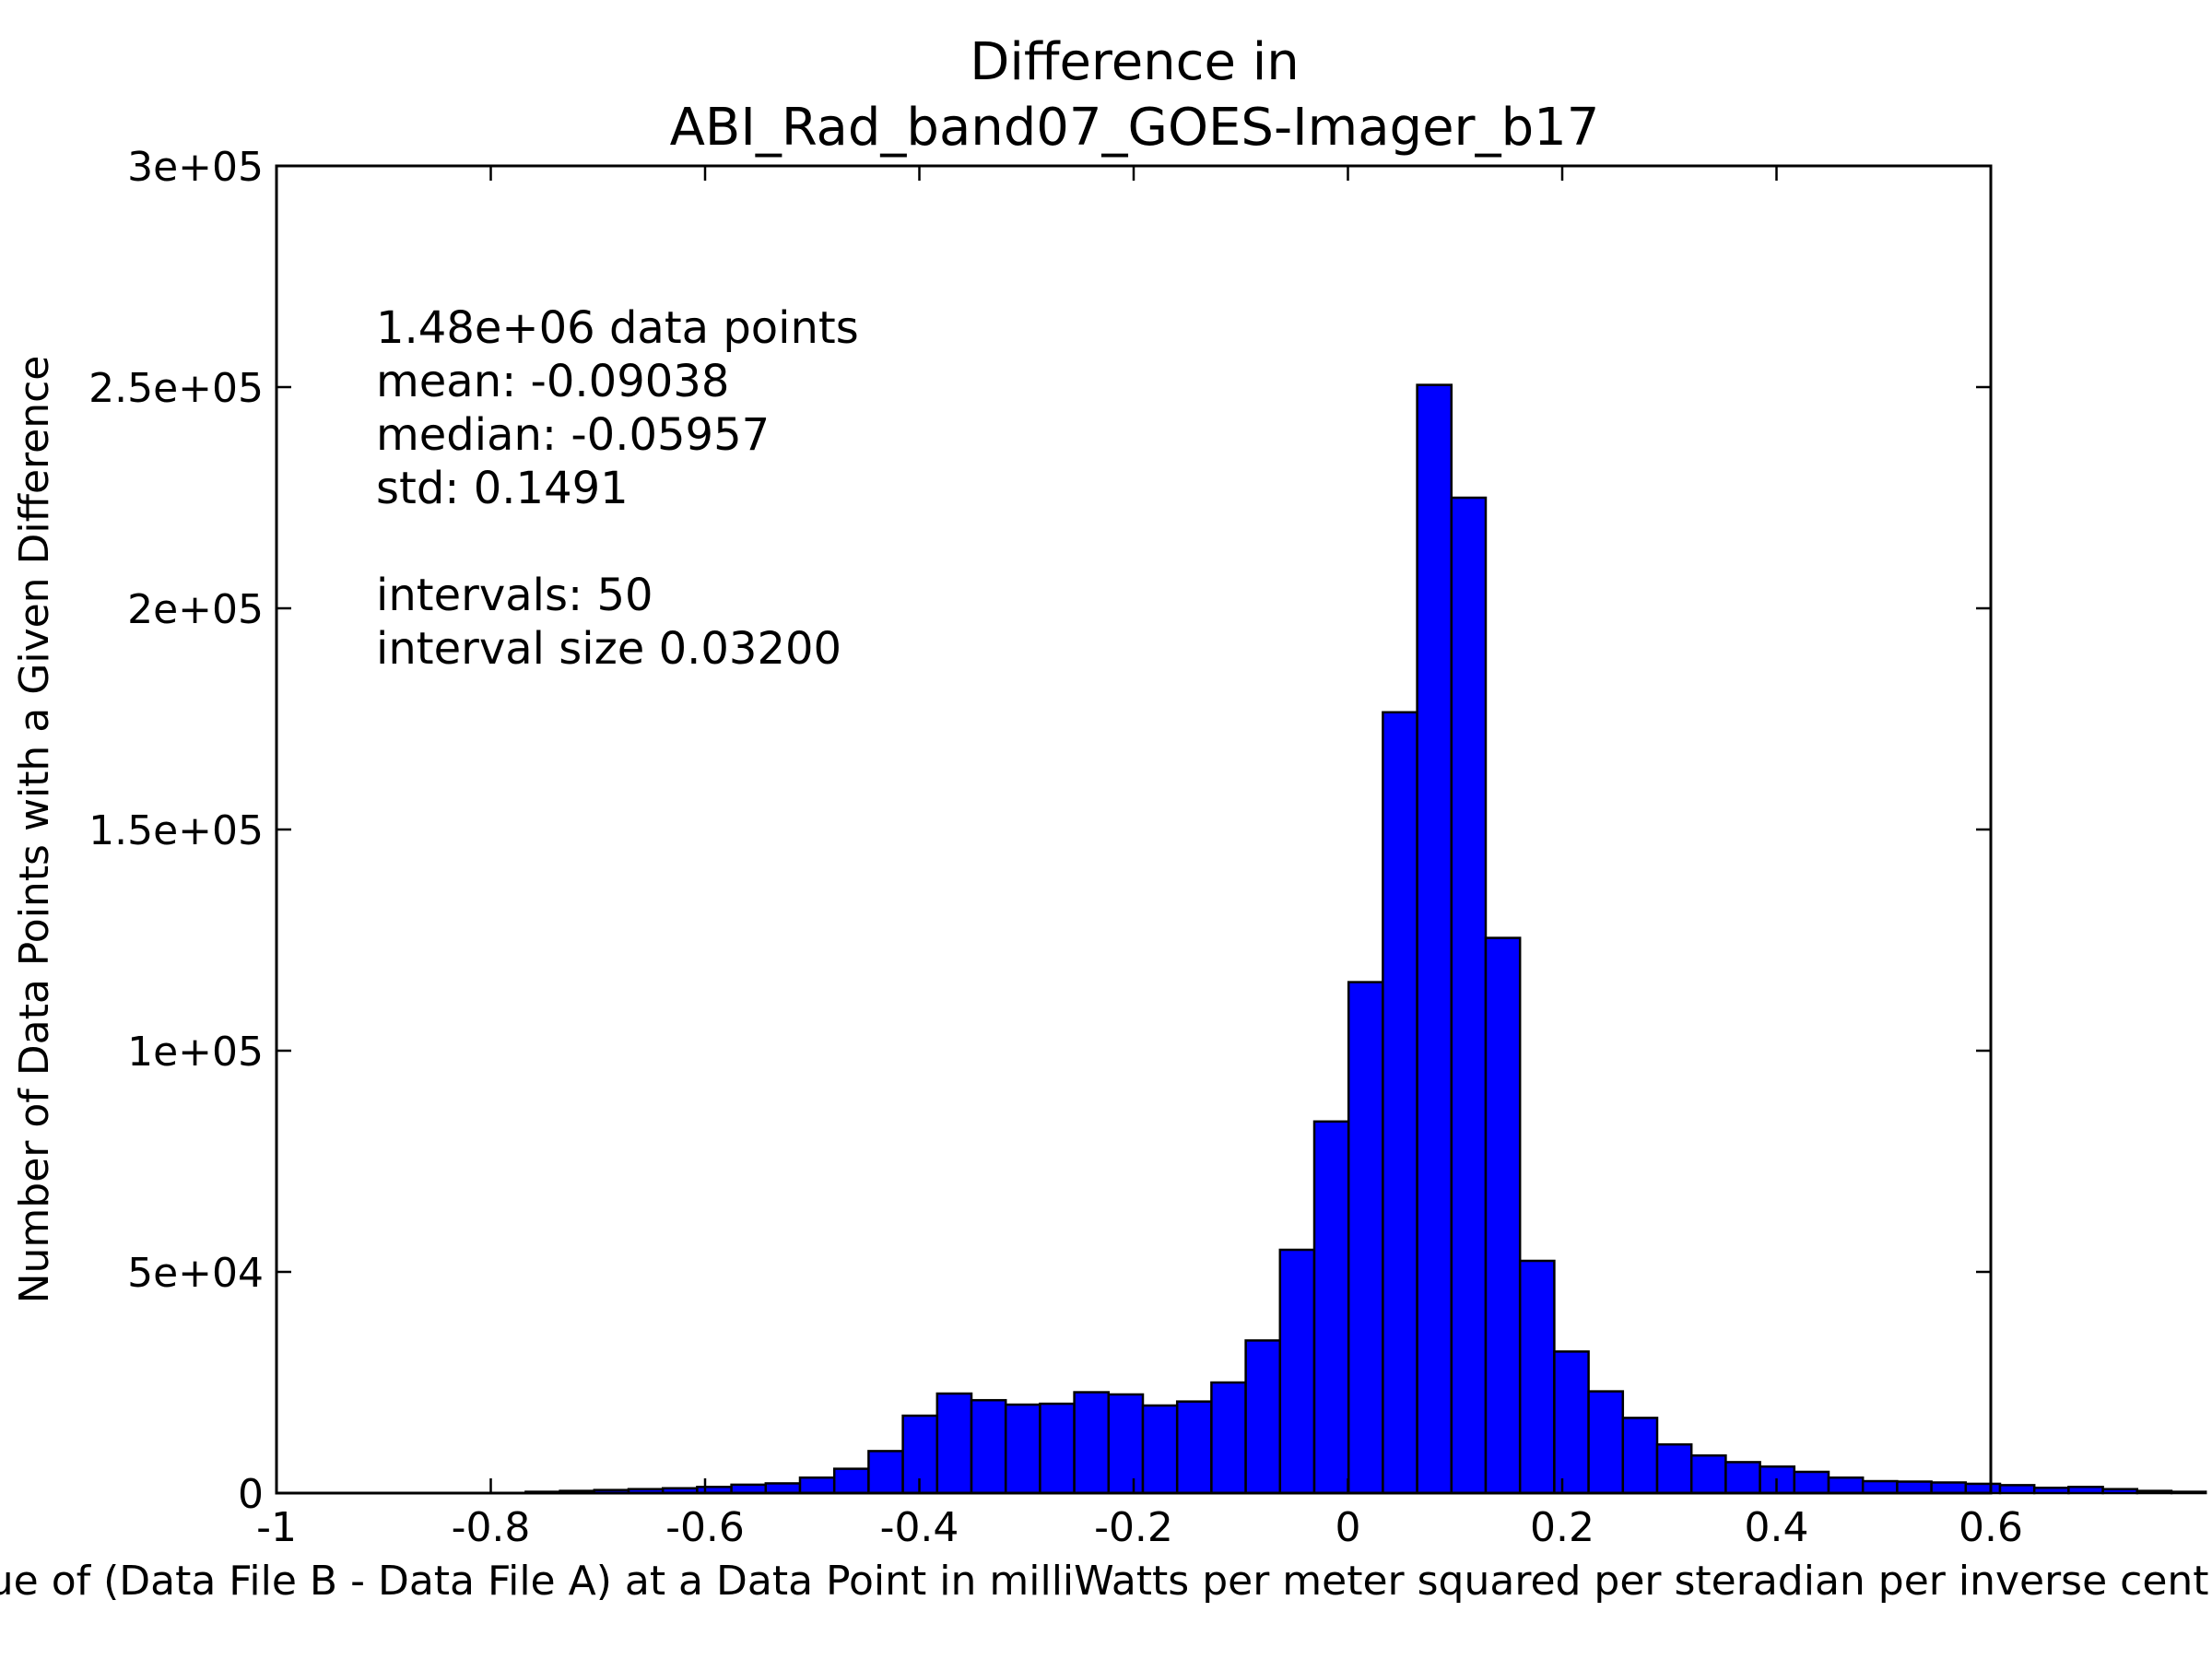 This screenshot has width=2212, height=1659. What do you see at coordinates (1135, 128) in the screenshot?
I see `chart-title-line2: ABI_Rad_band07_GOES-Imager_b17` at bounding box center [1135, 128].